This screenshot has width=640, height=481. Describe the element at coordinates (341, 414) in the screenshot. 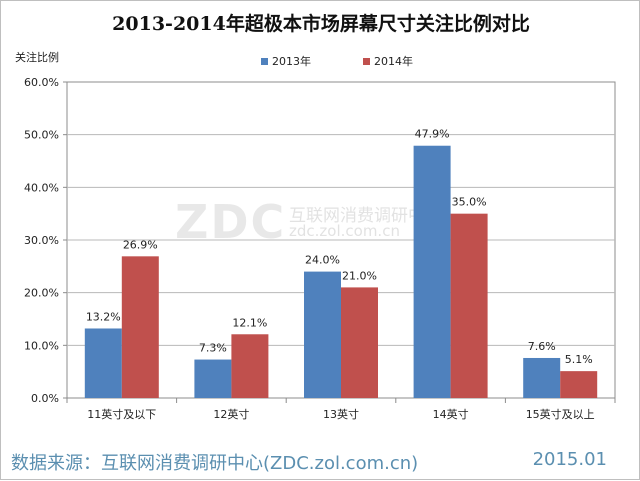

I see `x-tick-label: 13英寸` at that location.